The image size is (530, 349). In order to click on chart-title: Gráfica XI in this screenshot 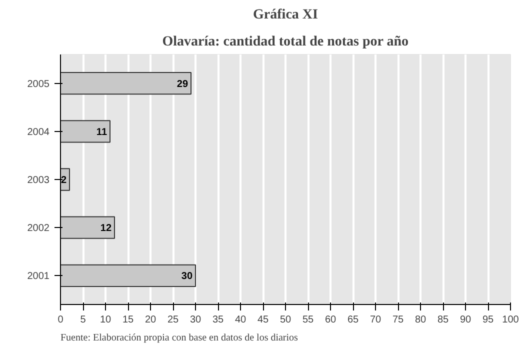, I will do `click(285, 15)`.